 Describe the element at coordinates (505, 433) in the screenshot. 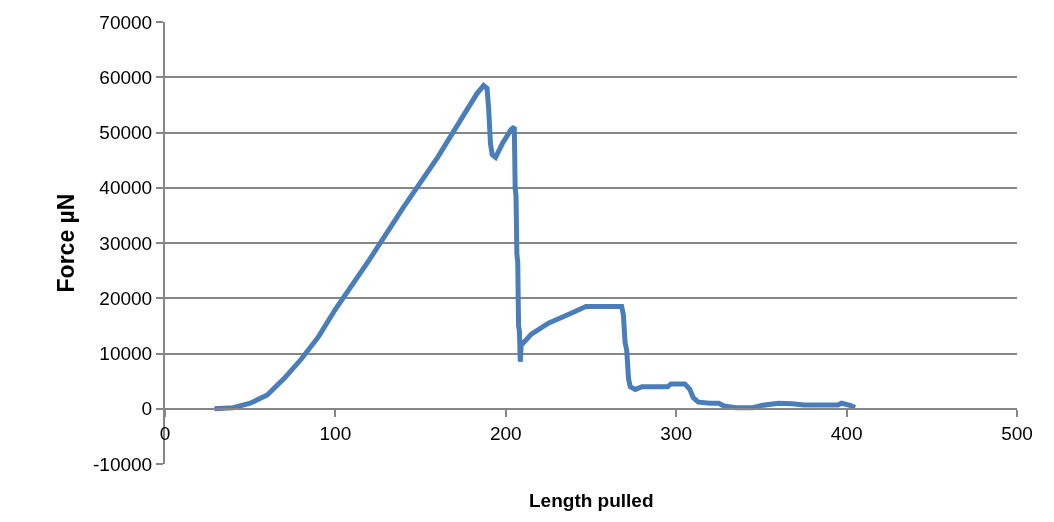

I see `x-tick-label: 200` at that location.